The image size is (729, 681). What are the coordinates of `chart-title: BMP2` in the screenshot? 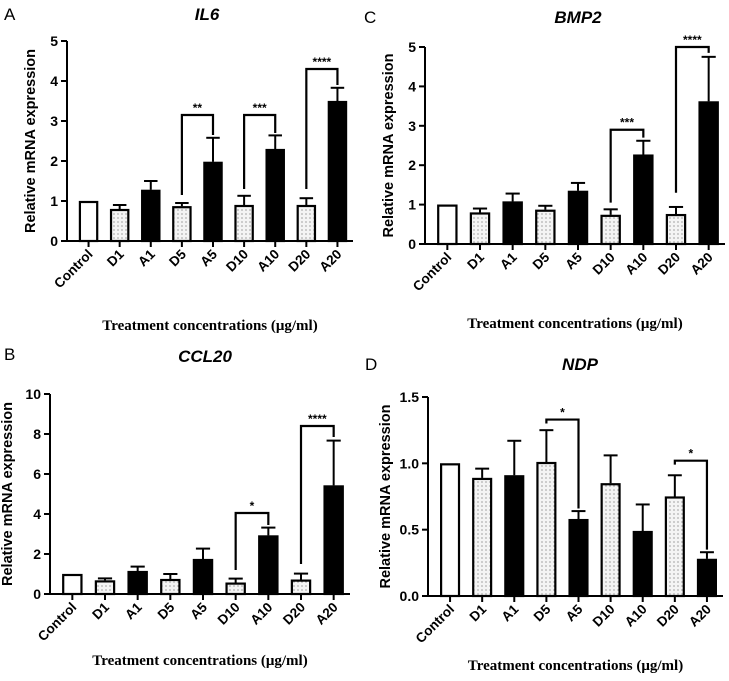 It's located at (578, 17).